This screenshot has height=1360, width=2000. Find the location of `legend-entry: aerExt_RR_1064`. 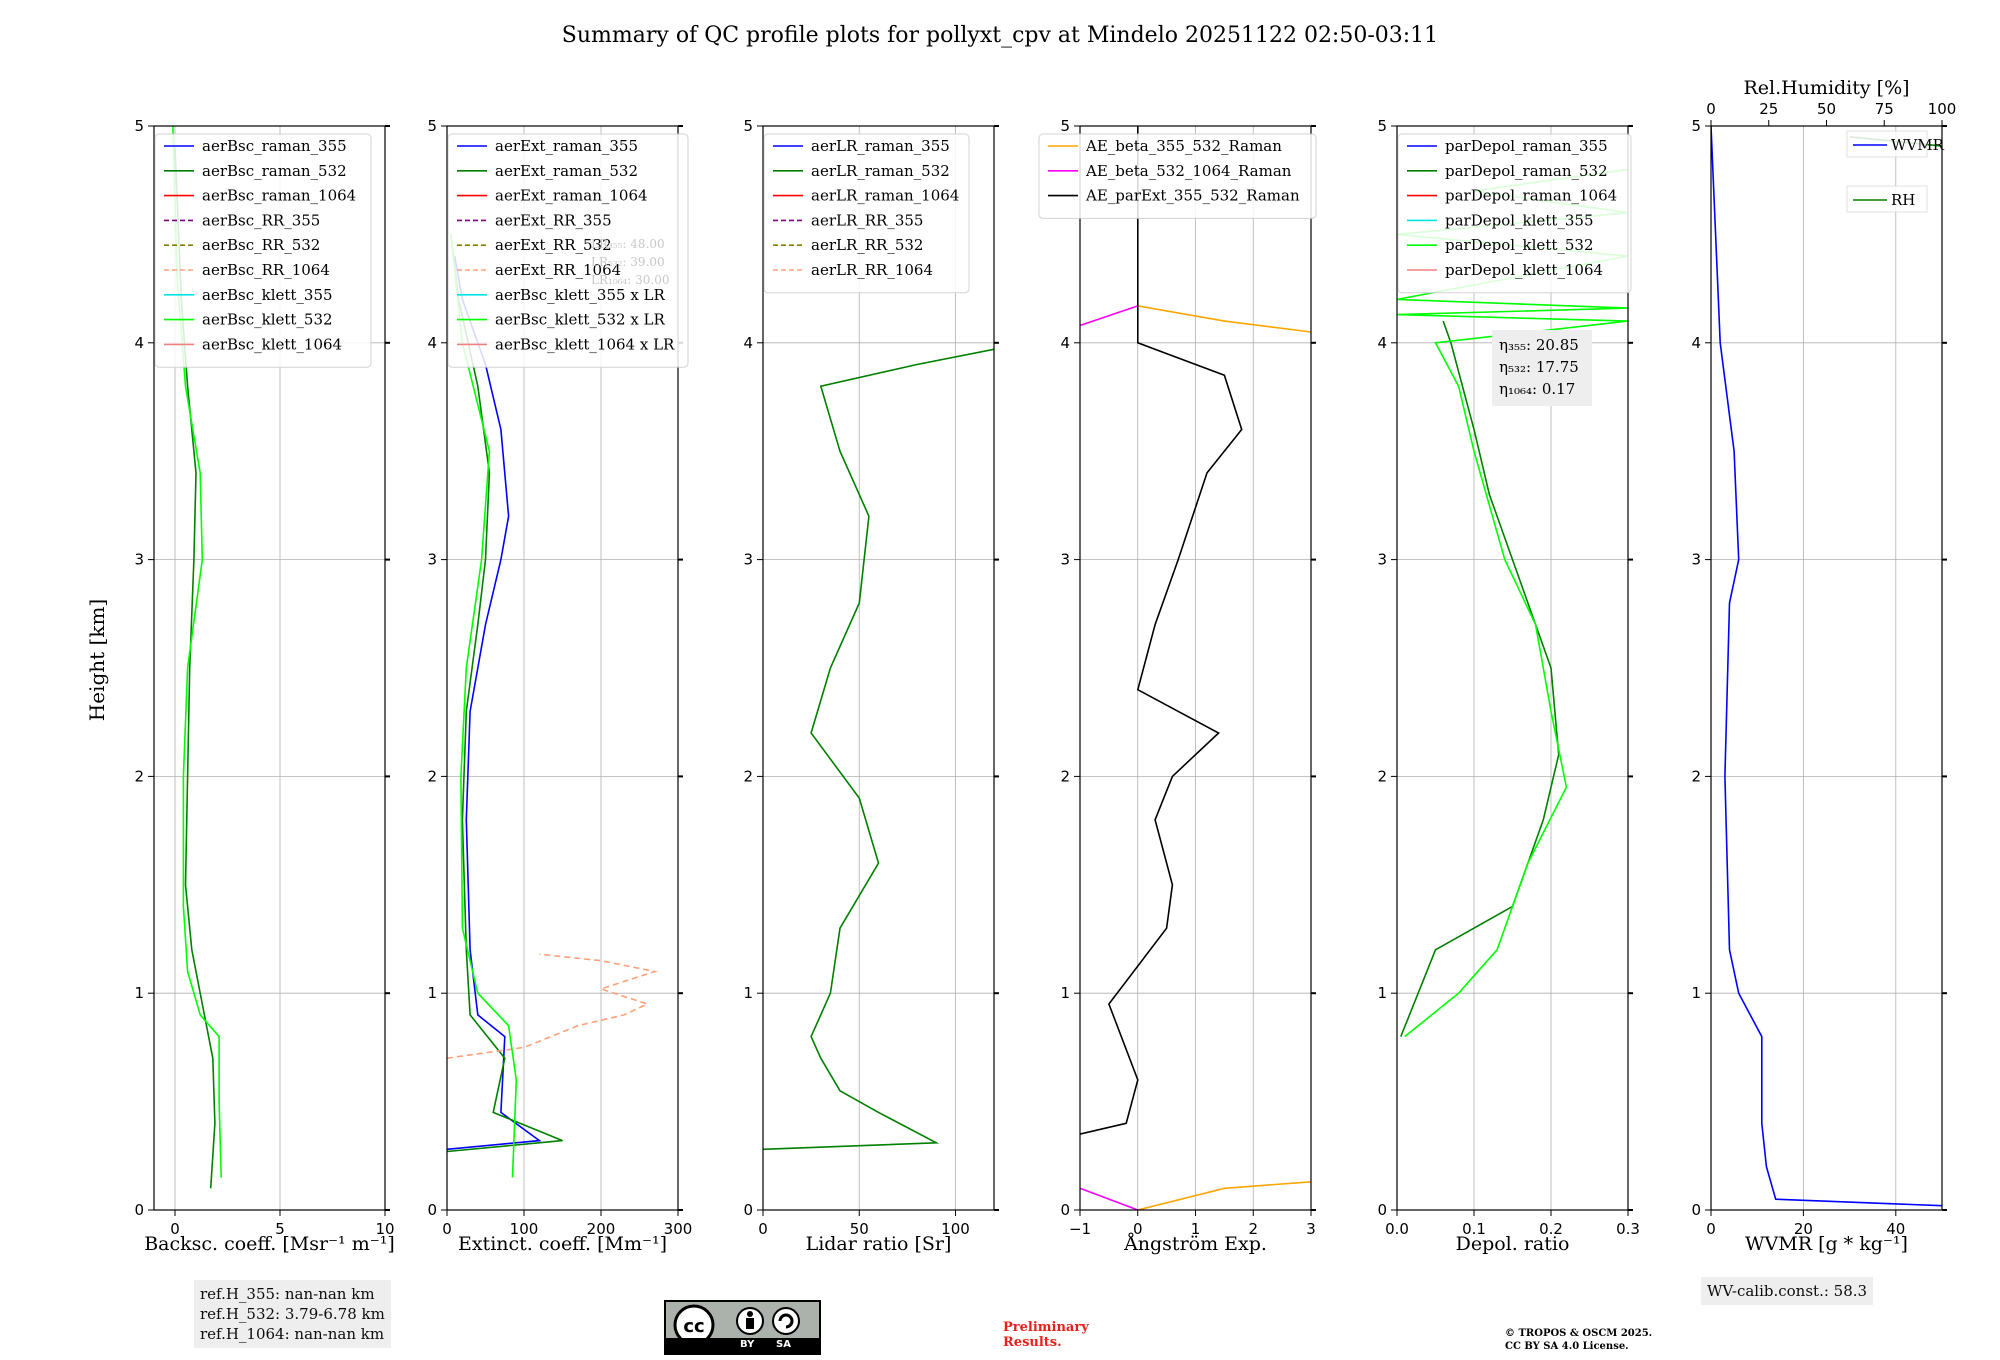

legend-entry: aerExt_RR_1064 is located at coordinates (558, 270).